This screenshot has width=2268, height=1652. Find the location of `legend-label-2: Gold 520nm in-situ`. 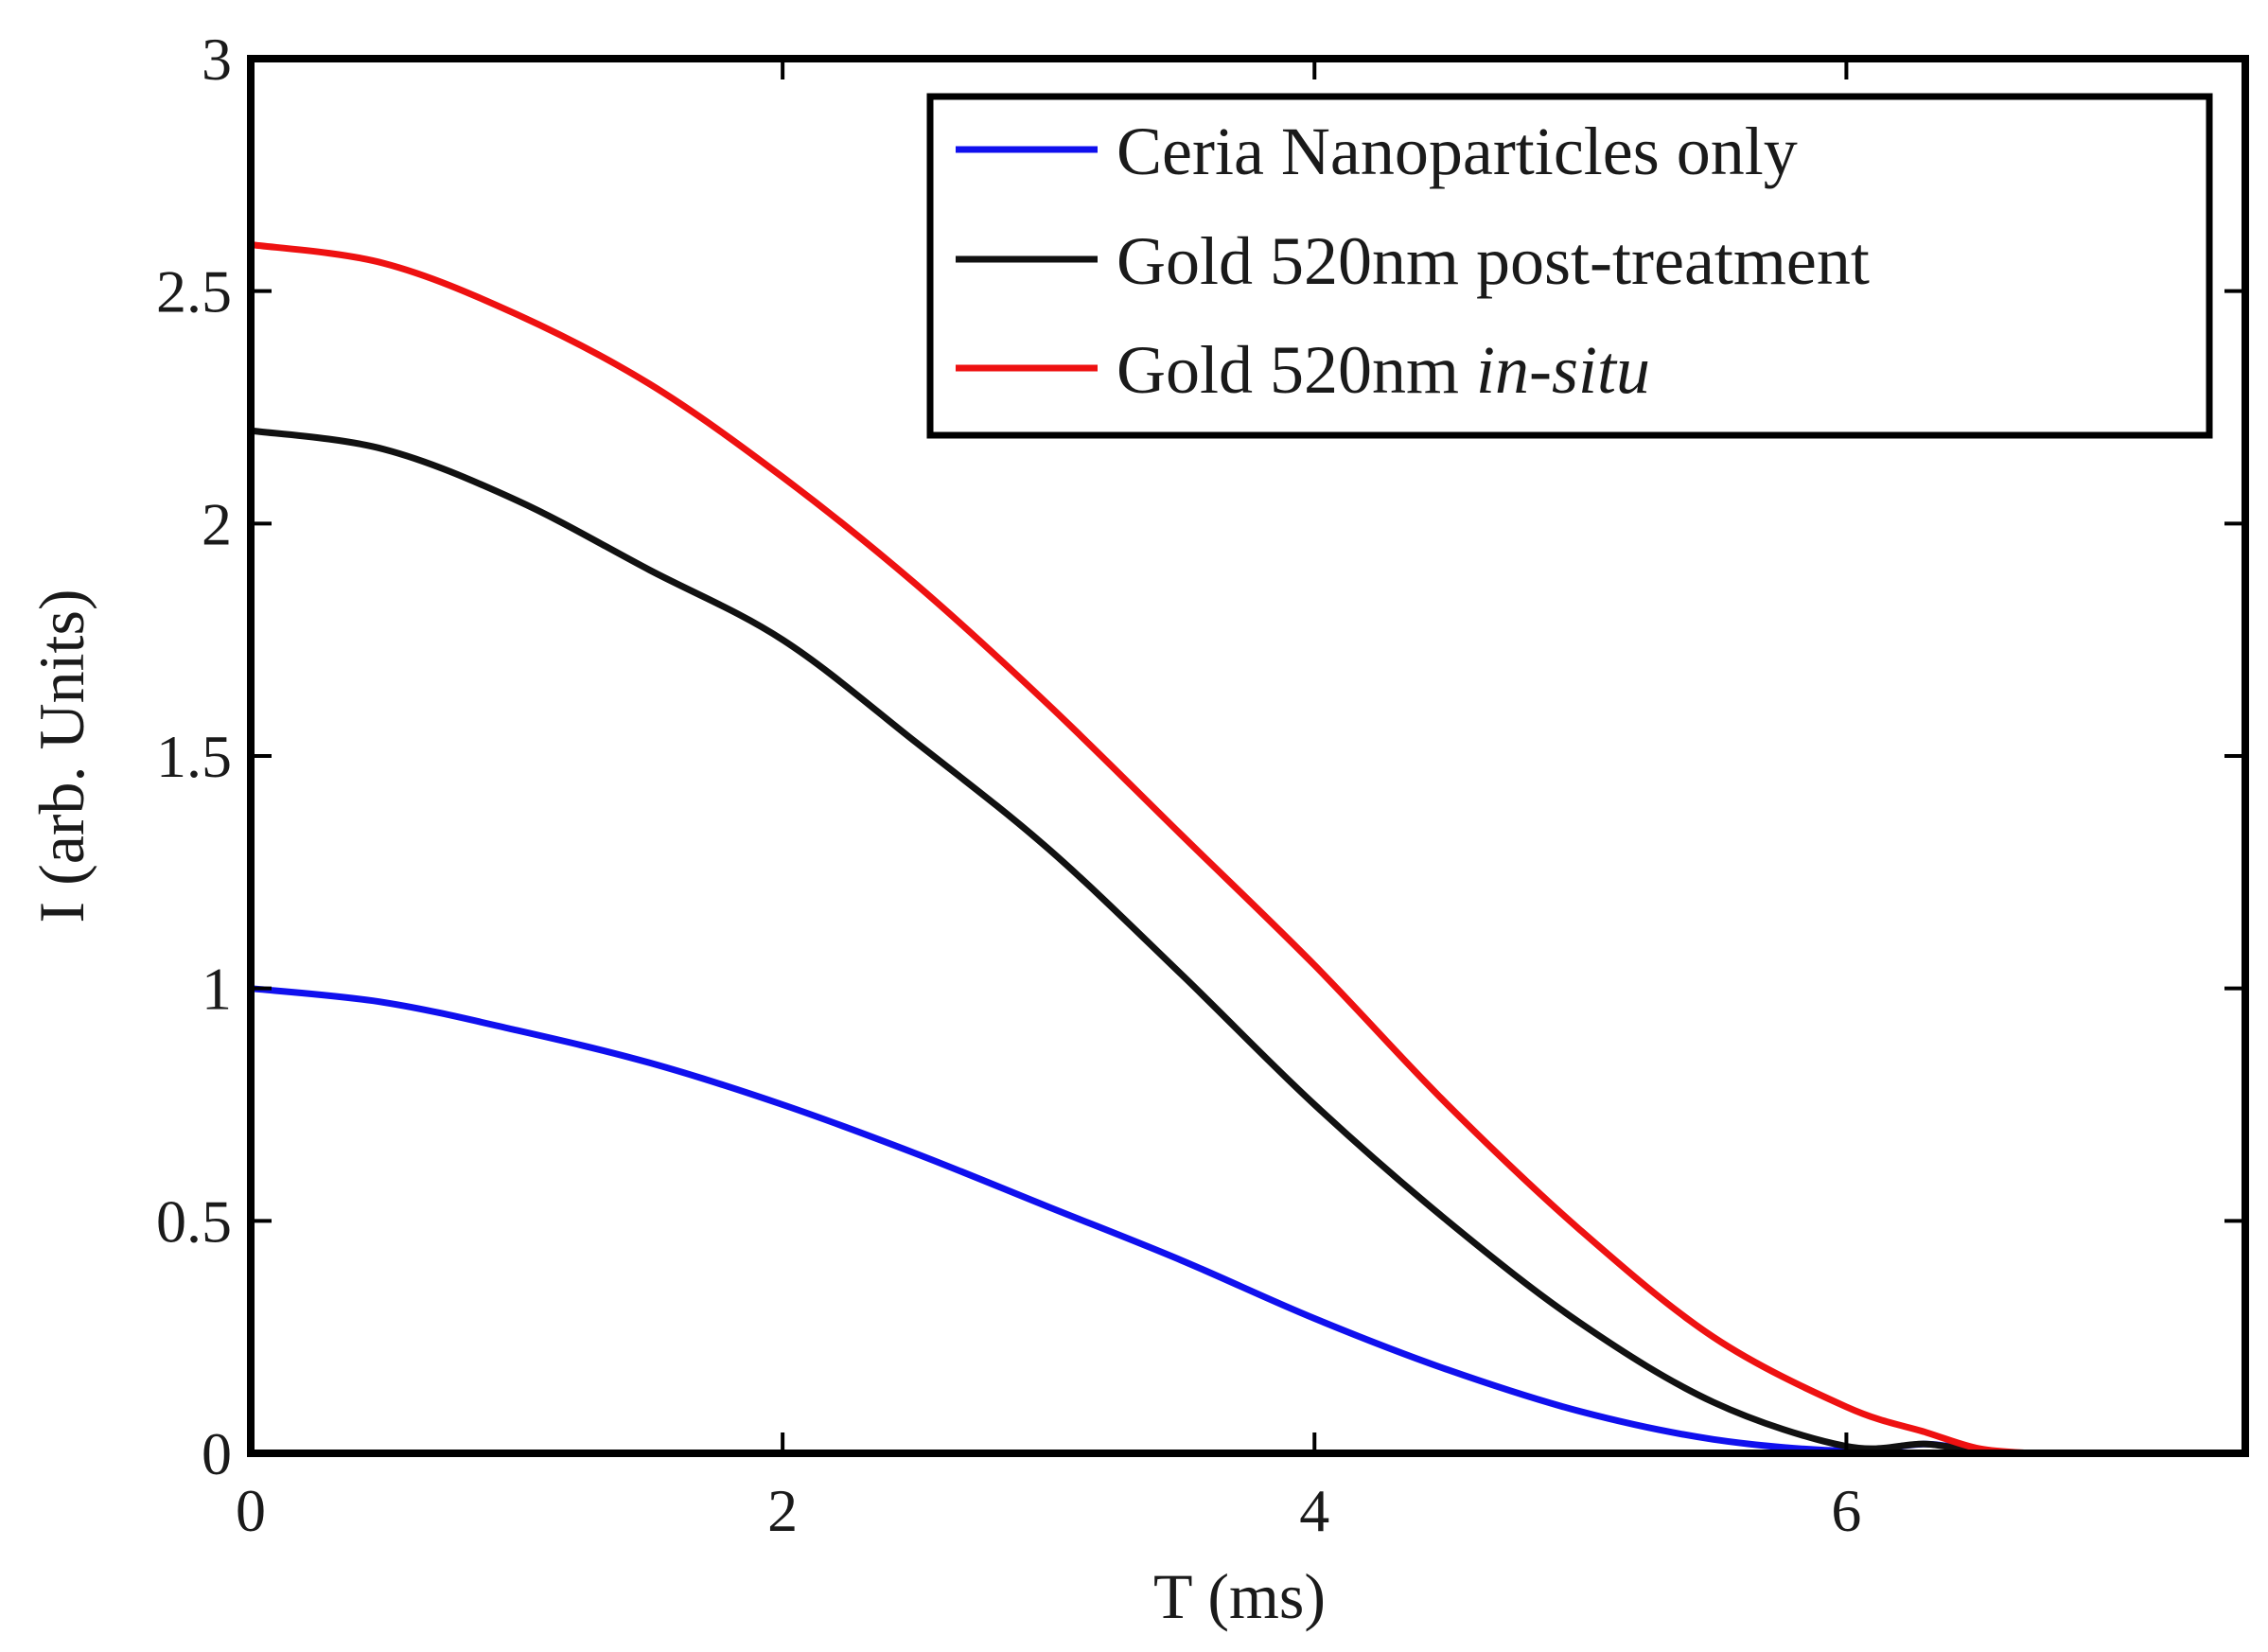

legend-label-2: Gold 520nm in-situ is located at coordinates (1383, 370).